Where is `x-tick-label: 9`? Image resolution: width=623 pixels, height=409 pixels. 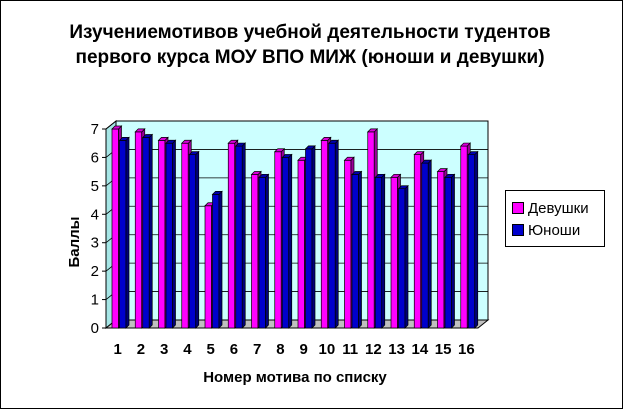
x-tick-label: 9 is located at coordinates (303, 349).